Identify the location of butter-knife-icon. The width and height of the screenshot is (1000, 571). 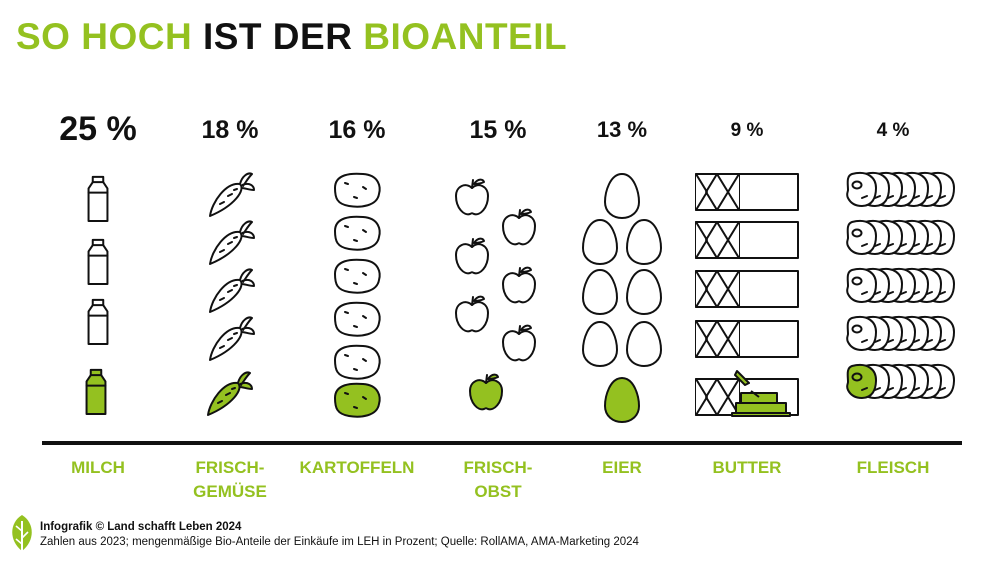
(747, 384).